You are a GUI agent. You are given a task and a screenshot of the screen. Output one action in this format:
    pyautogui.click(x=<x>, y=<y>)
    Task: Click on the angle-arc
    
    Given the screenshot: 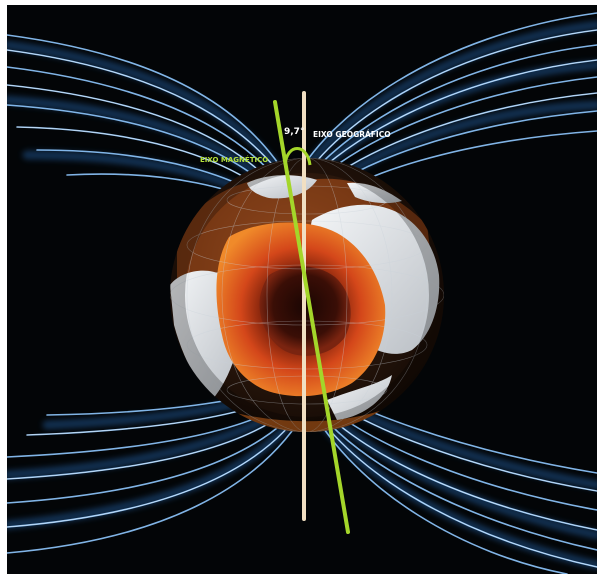 What is the action you would take?
    pyautogui.click(x=297, y=156)
    